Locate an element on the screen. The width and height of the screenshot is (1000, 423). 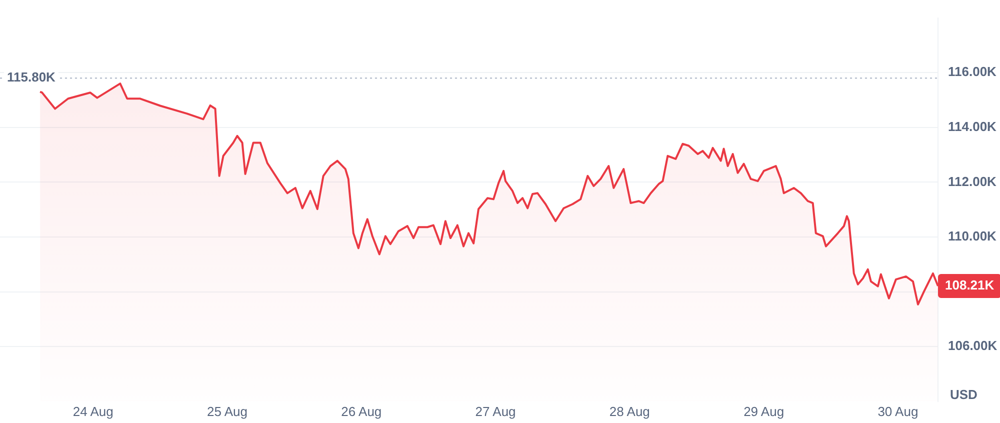
x-tick-label: 27 Aug is located at coordinates (495, 411).